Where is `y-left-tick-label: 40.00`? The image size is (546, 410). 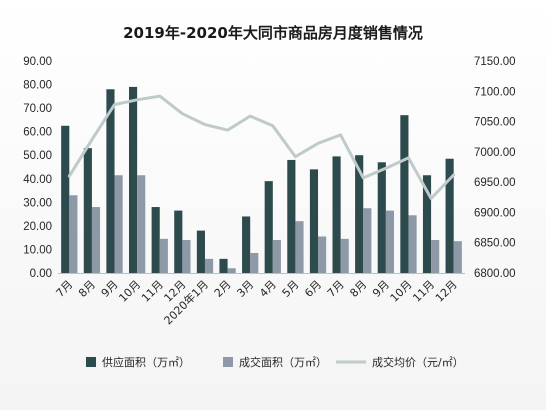 y-left-tick-label: 40.00 is located at coordinates (37, 180).